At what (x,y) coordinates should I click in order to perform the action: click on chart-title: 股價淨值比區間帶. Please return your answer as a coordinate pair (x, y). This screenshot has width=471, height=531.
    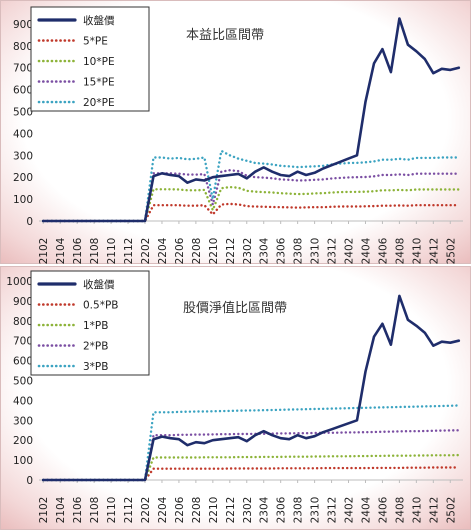
    Looking at the image, I should click on (235, 308).